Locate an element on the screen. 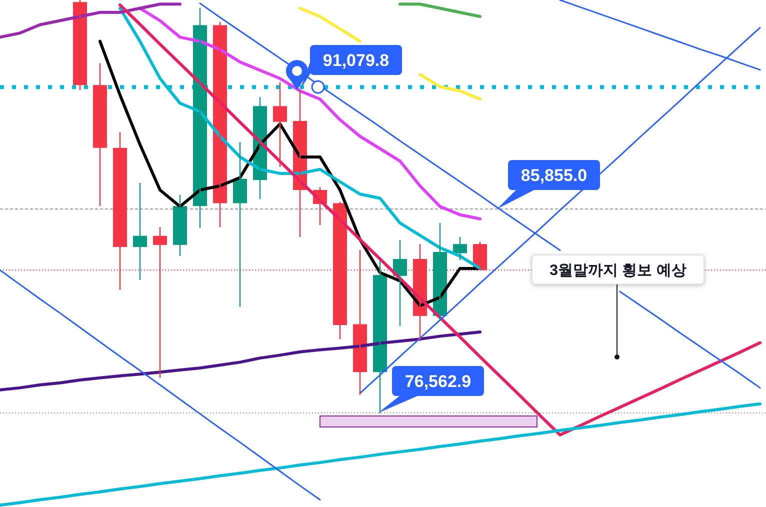 Image resolution: width=766 pixels, height=507 pixels. annotation: 3월말까지 횡보 예상 is located at coordinates (618, 270).